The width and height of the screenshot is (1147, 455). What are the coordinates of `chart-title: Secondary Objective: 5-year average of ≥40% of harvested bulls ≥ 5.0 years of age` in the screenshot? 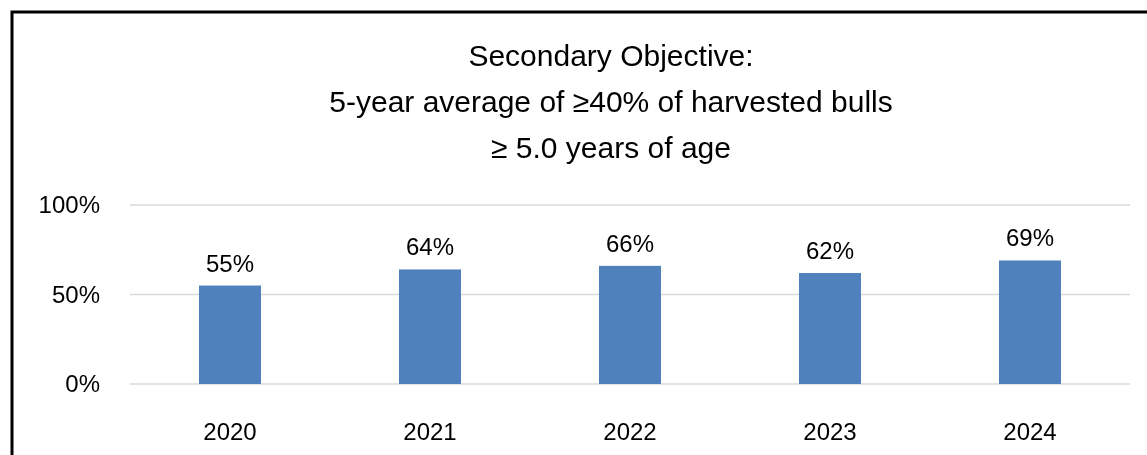 It's located at (611, 101).